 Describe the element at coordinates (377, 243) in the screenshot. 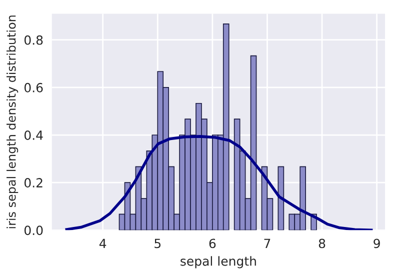

I see `x-tick-label: 9` at that location.